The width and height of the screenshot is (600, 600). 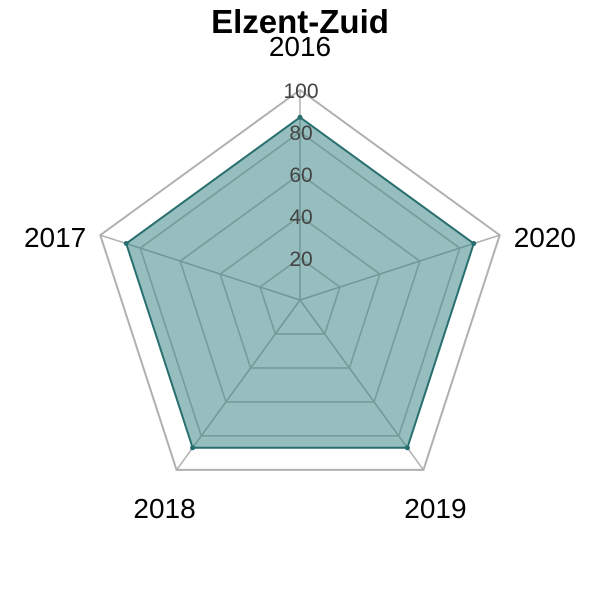 I want to click on tick-layer: 20 40 60 80 100, so click(x=300, y=175).